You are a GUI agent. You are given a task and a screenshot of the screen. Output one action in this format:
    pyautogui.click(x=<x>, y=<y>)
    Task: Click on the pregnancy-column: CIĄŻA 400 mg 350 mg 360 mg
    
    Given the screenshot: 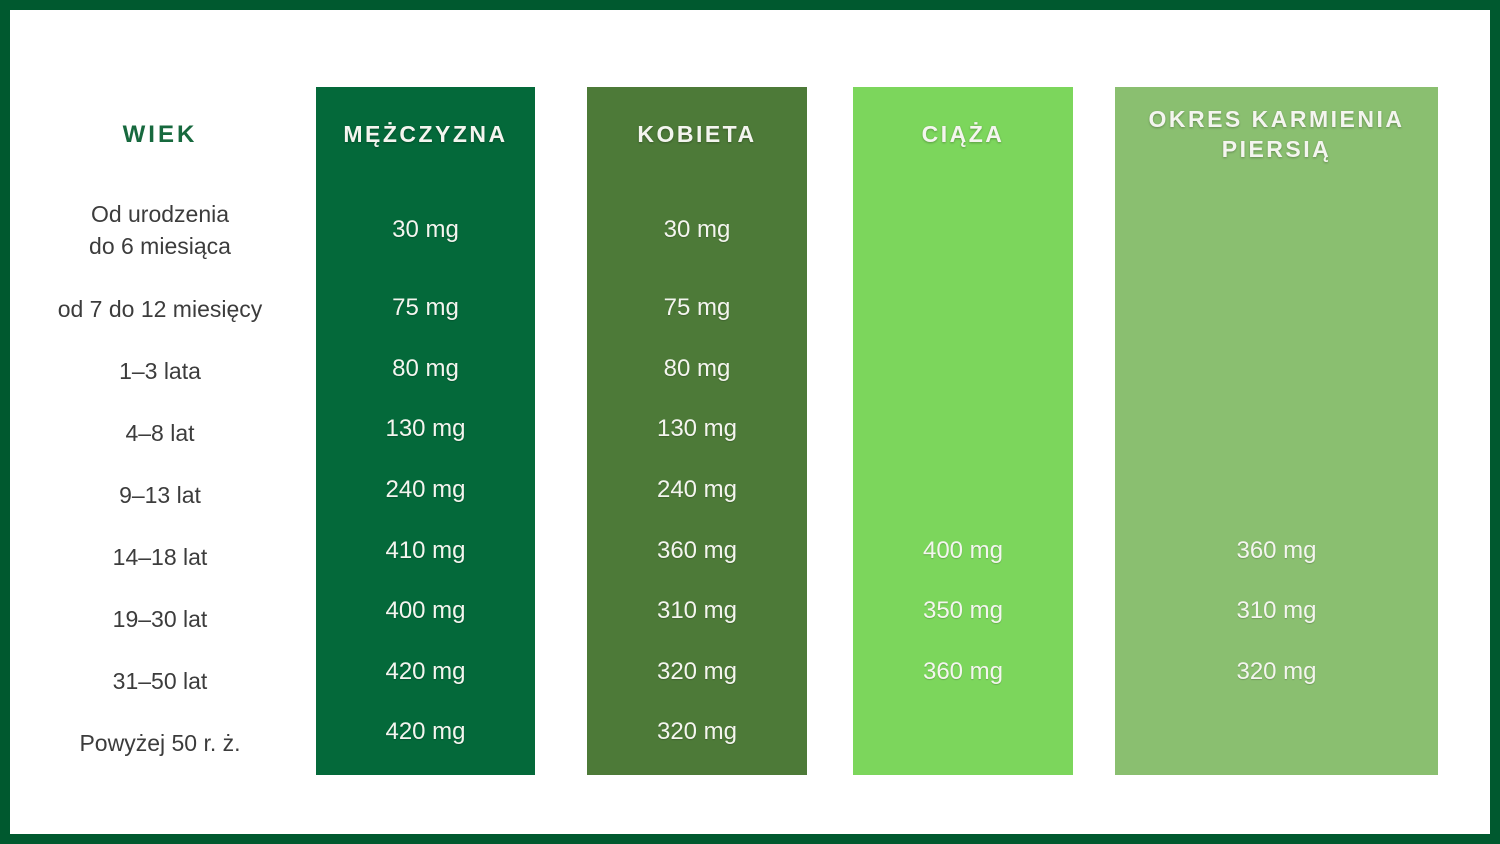 What is the action you would take?
    pyautogui.click(x=963, y=431)
    